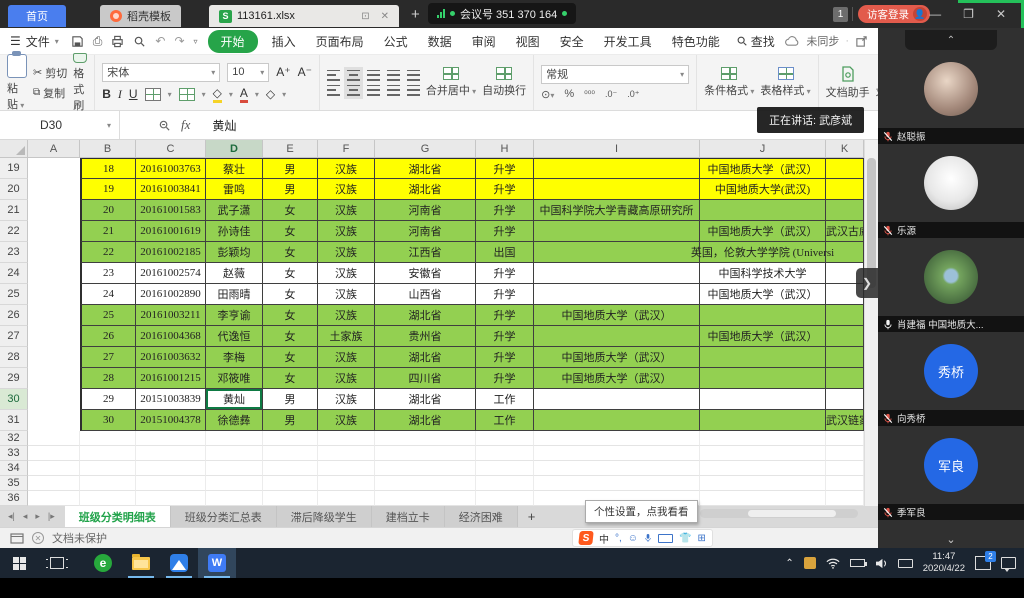 Image resolution: width=1024 pixels, height=598 pixels. What do you see at coordinates (985, 560) in the screenshot?
I see `notification-icon: 2` at bounding box center [985, 560].